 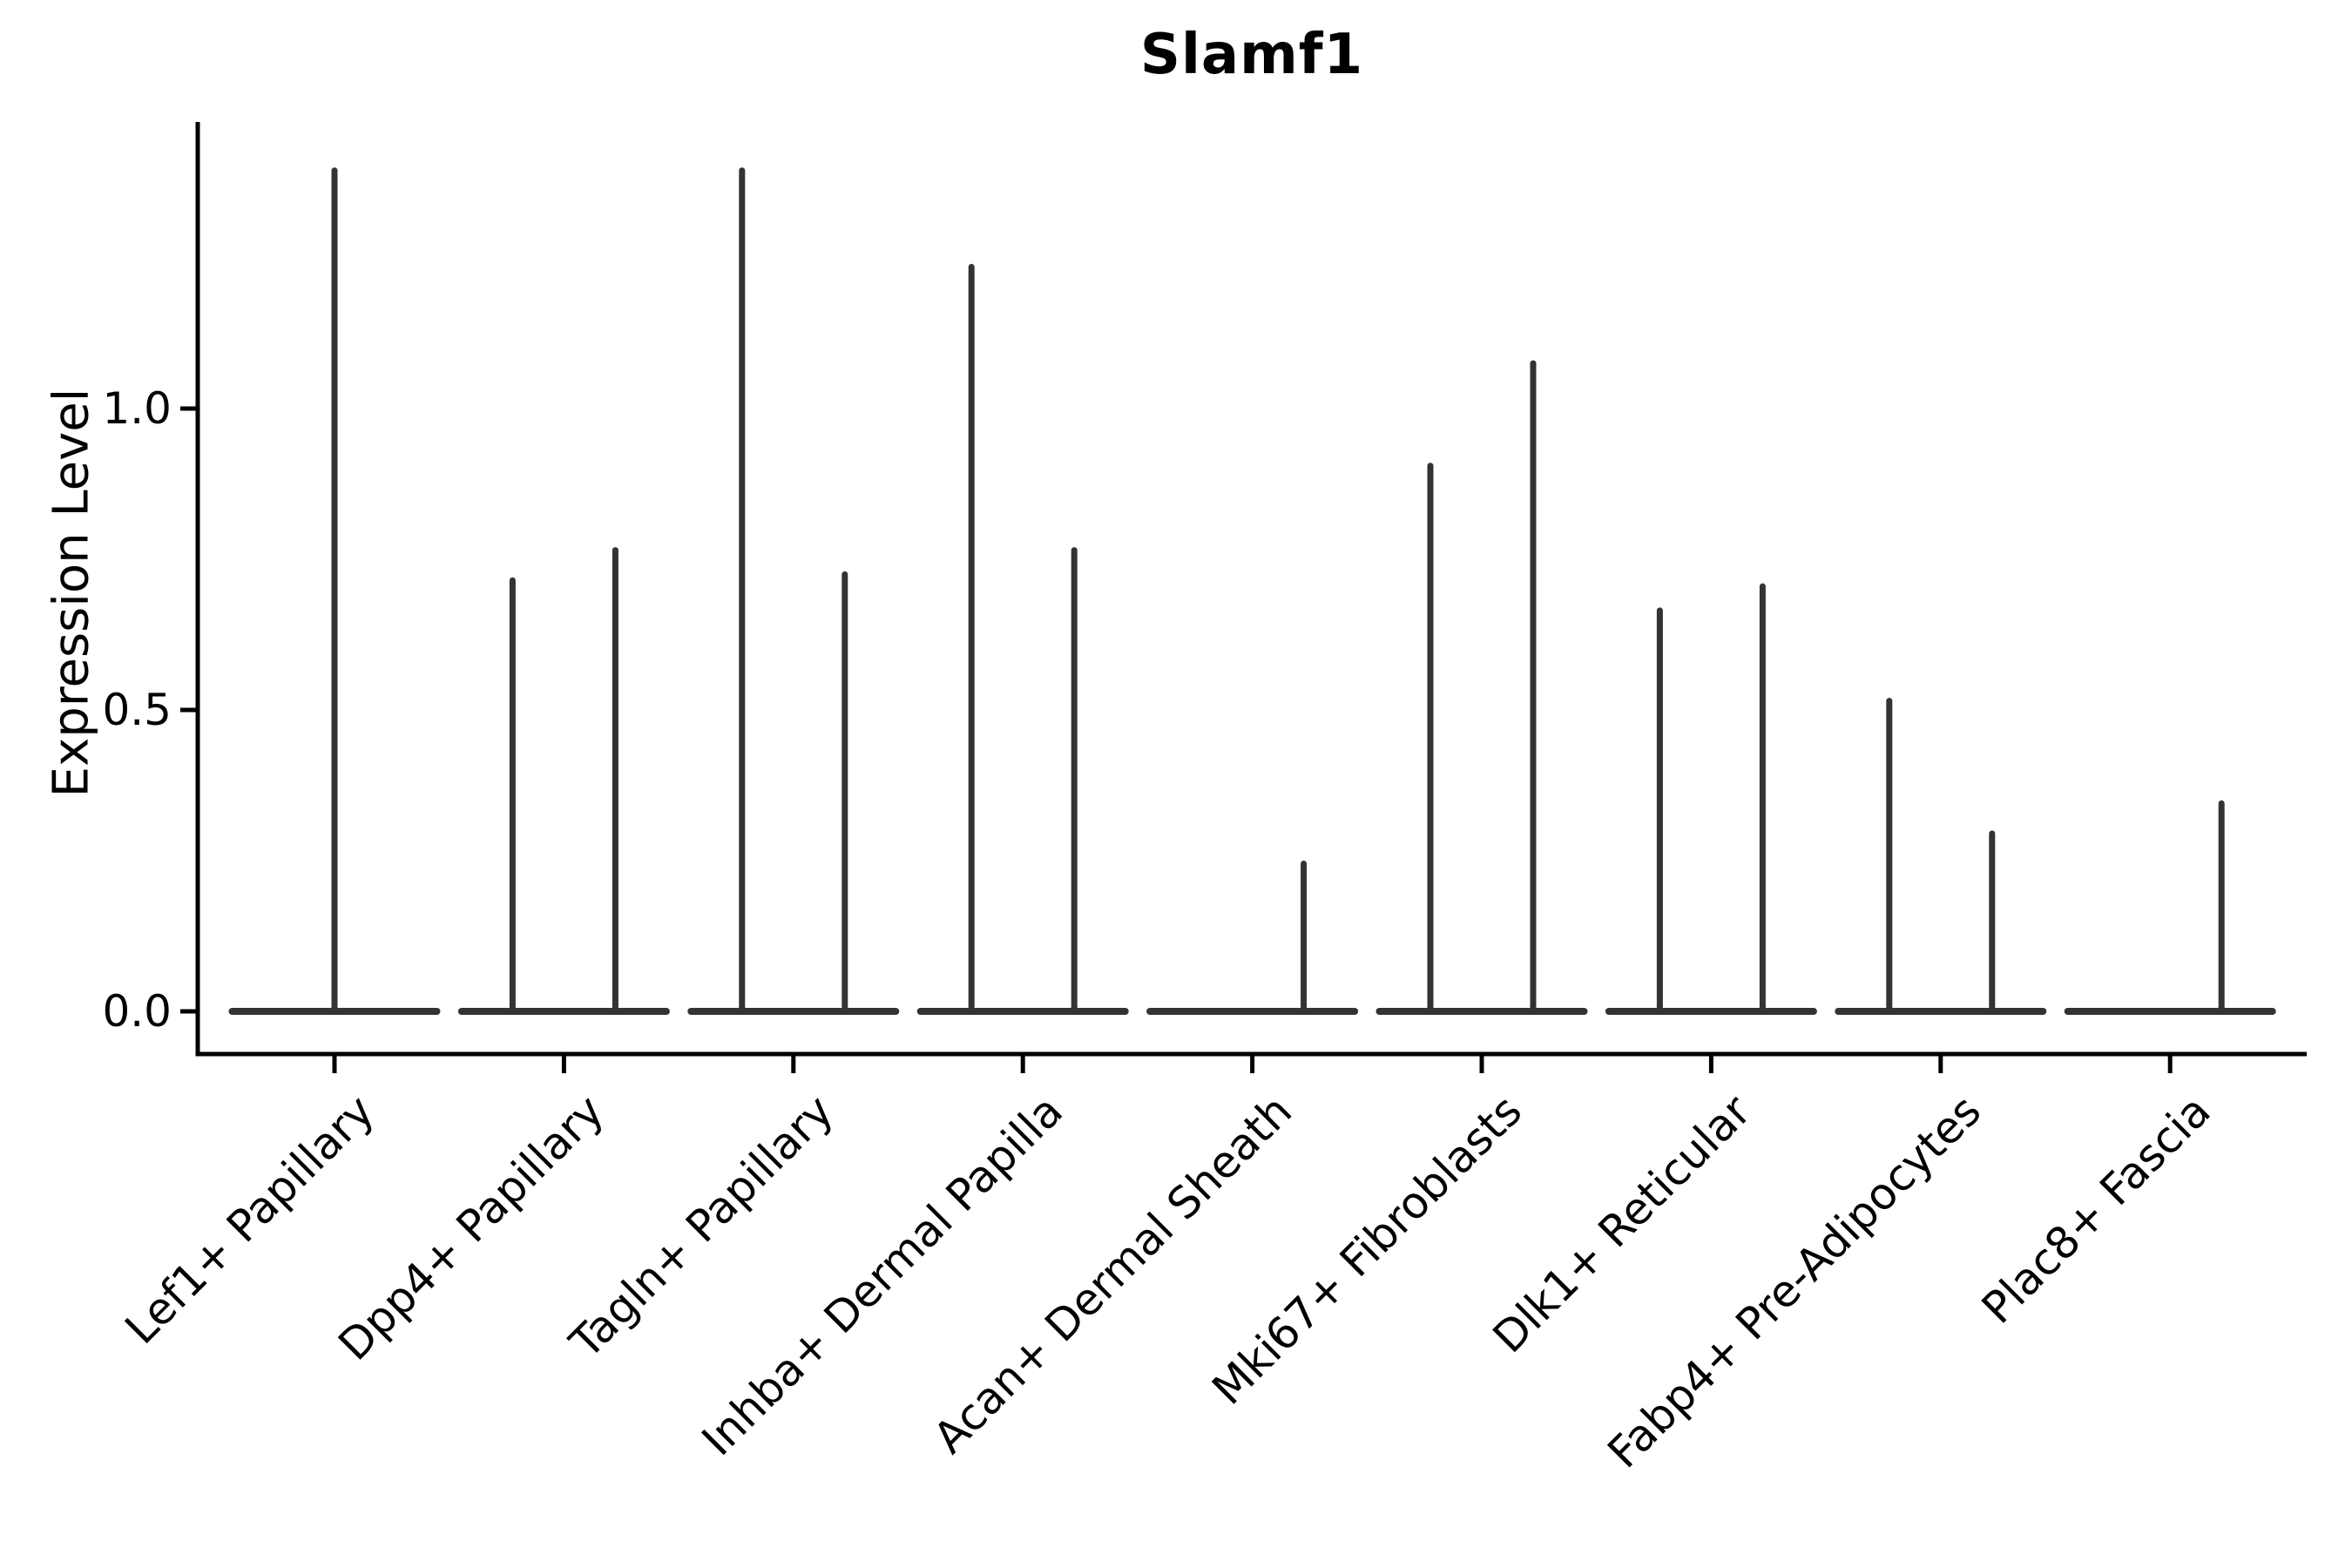 What do you see at coordinates (137, 408) in the screenshot?
I see `y-tick-label: 1.0` at bounding box center [137, 408].